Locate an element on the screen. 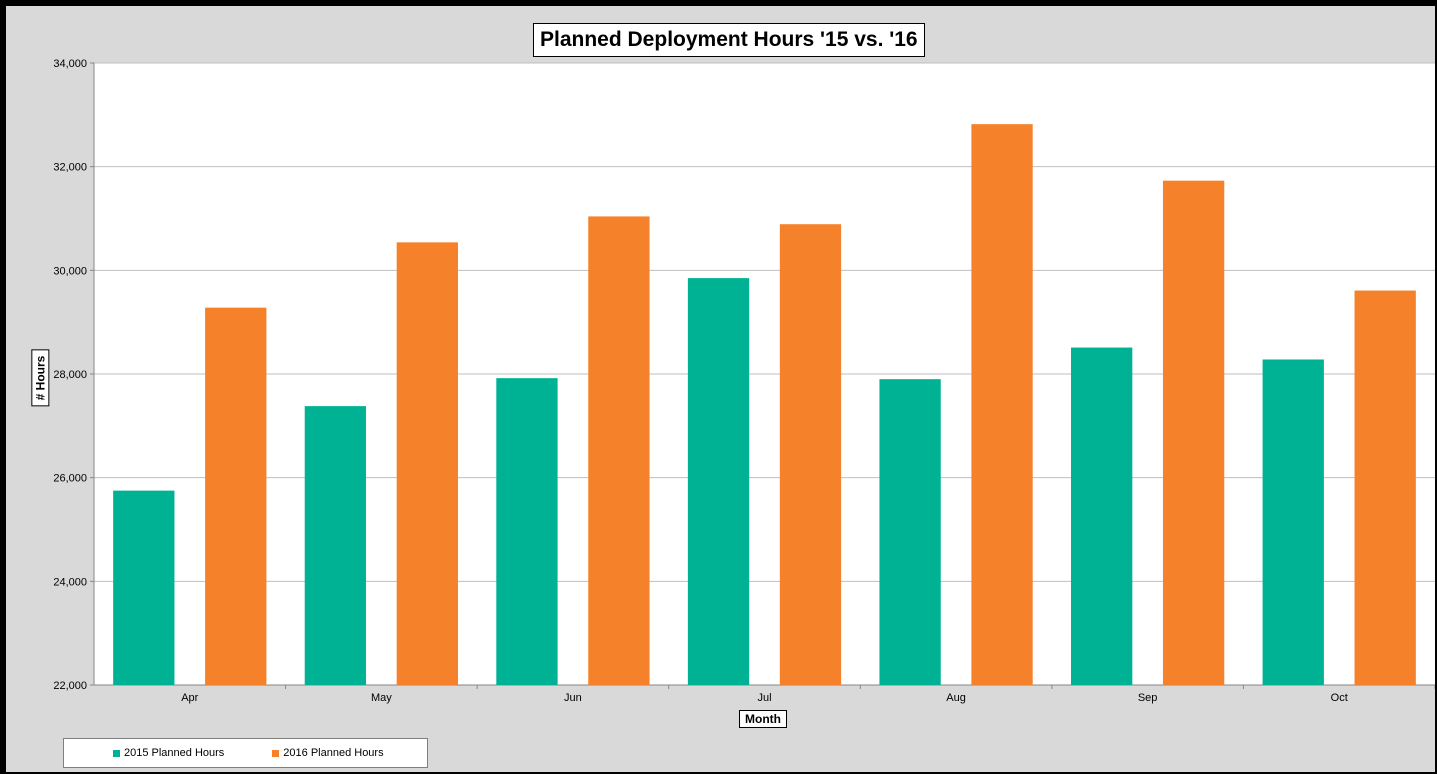 The image size is (1437, 774). x-axis-title: Month is located at coordinates (763, 719).